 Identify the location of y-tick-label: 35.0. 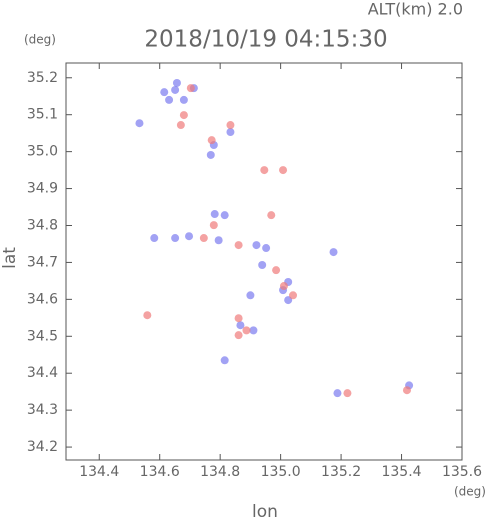
(42, 152).